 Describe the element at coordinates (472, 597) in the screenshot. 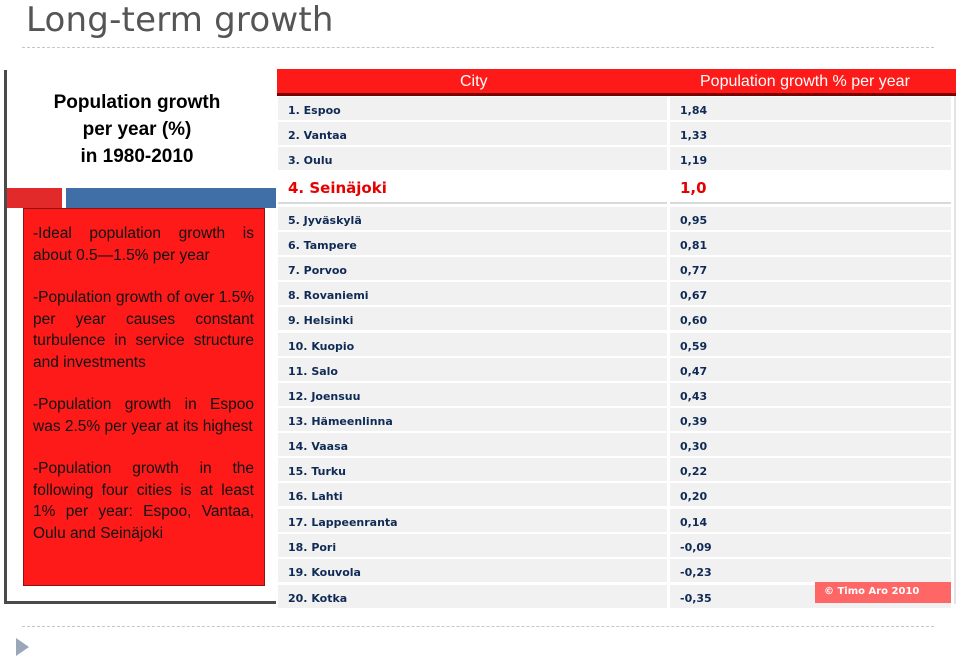

I see `city-cell: 20. Kotka` at that location.